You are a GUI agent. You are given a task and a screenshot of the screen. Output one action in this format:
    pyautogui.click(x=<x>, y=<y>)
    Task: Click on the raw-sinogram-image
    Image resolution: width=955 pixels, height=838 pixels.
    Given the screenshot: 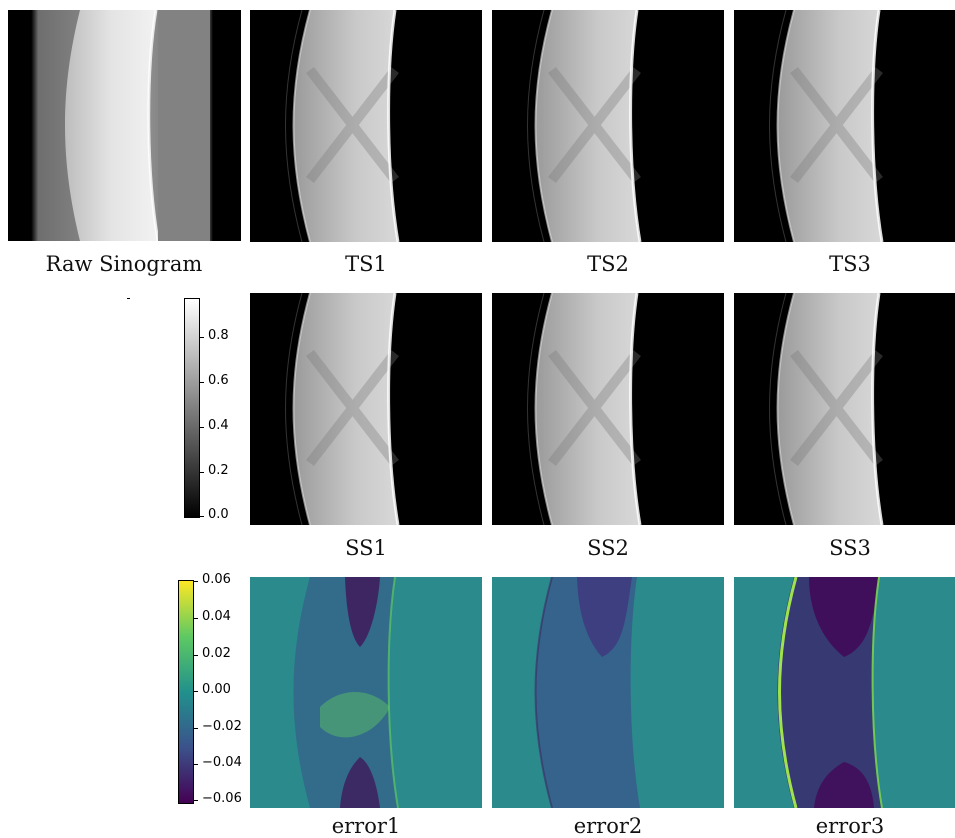 What is the action you would take?
    pyautogui.click(x=124, y=125)
    